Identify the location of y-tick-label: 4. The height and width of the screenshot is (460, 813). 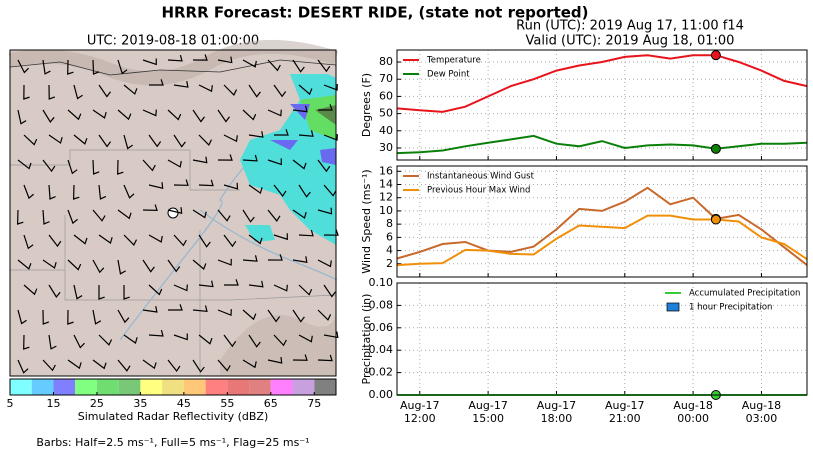
(389, 250).